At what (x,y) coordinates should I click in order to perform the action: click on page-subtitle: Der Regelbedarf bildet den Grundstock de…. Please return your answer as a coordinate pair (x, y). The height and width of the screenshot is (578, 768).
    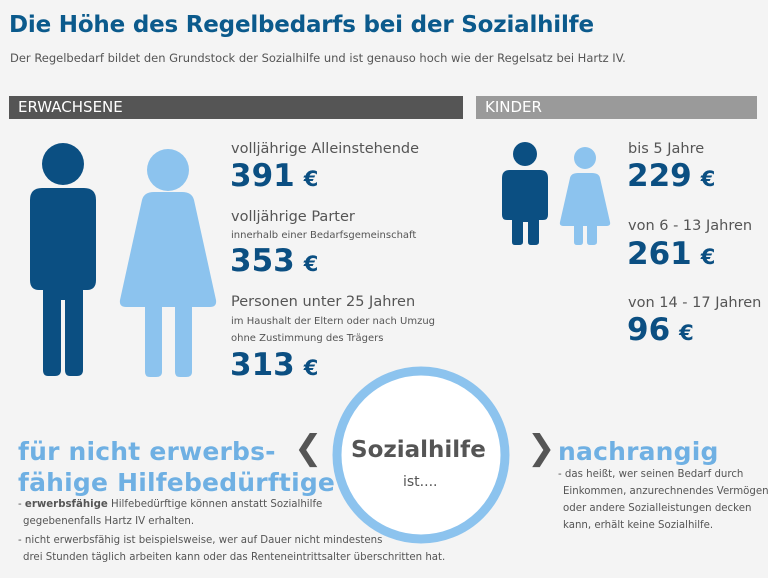
    Looking at the image, I should click on (318, 58).